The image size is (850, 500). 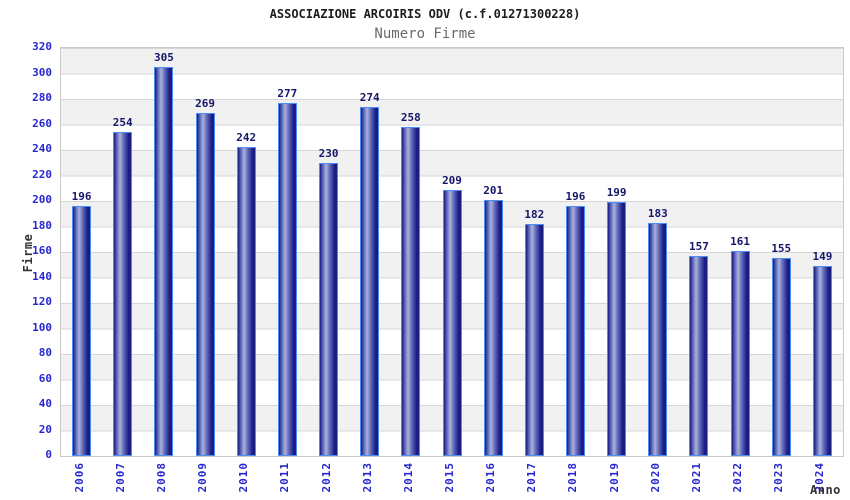 I want to click on x-axis-tick-label: 2006, so click(x=79, y=477).